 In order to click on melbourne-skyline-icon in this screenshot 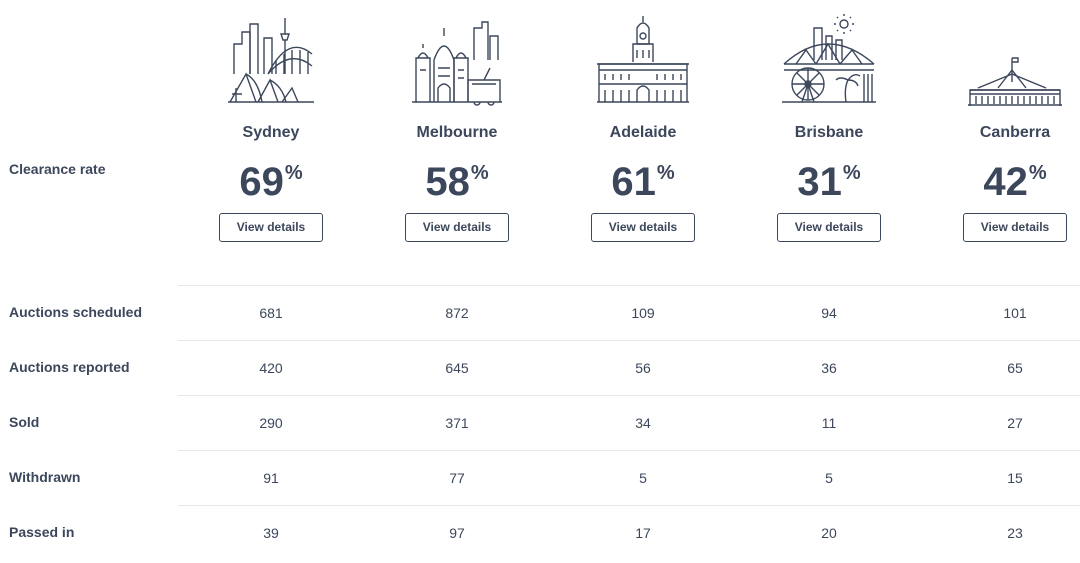, I will do `click(457, 63)`.